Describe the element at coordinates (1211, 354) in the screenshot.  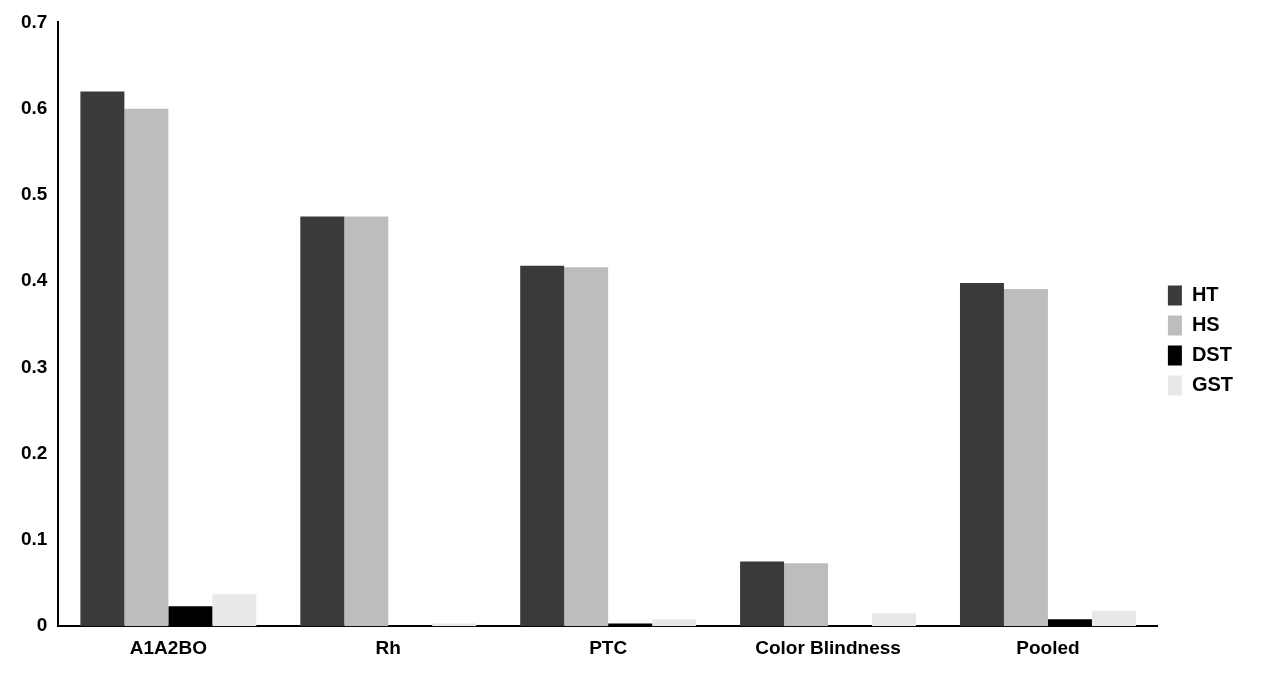
I see `legend-label: DST` at that location.